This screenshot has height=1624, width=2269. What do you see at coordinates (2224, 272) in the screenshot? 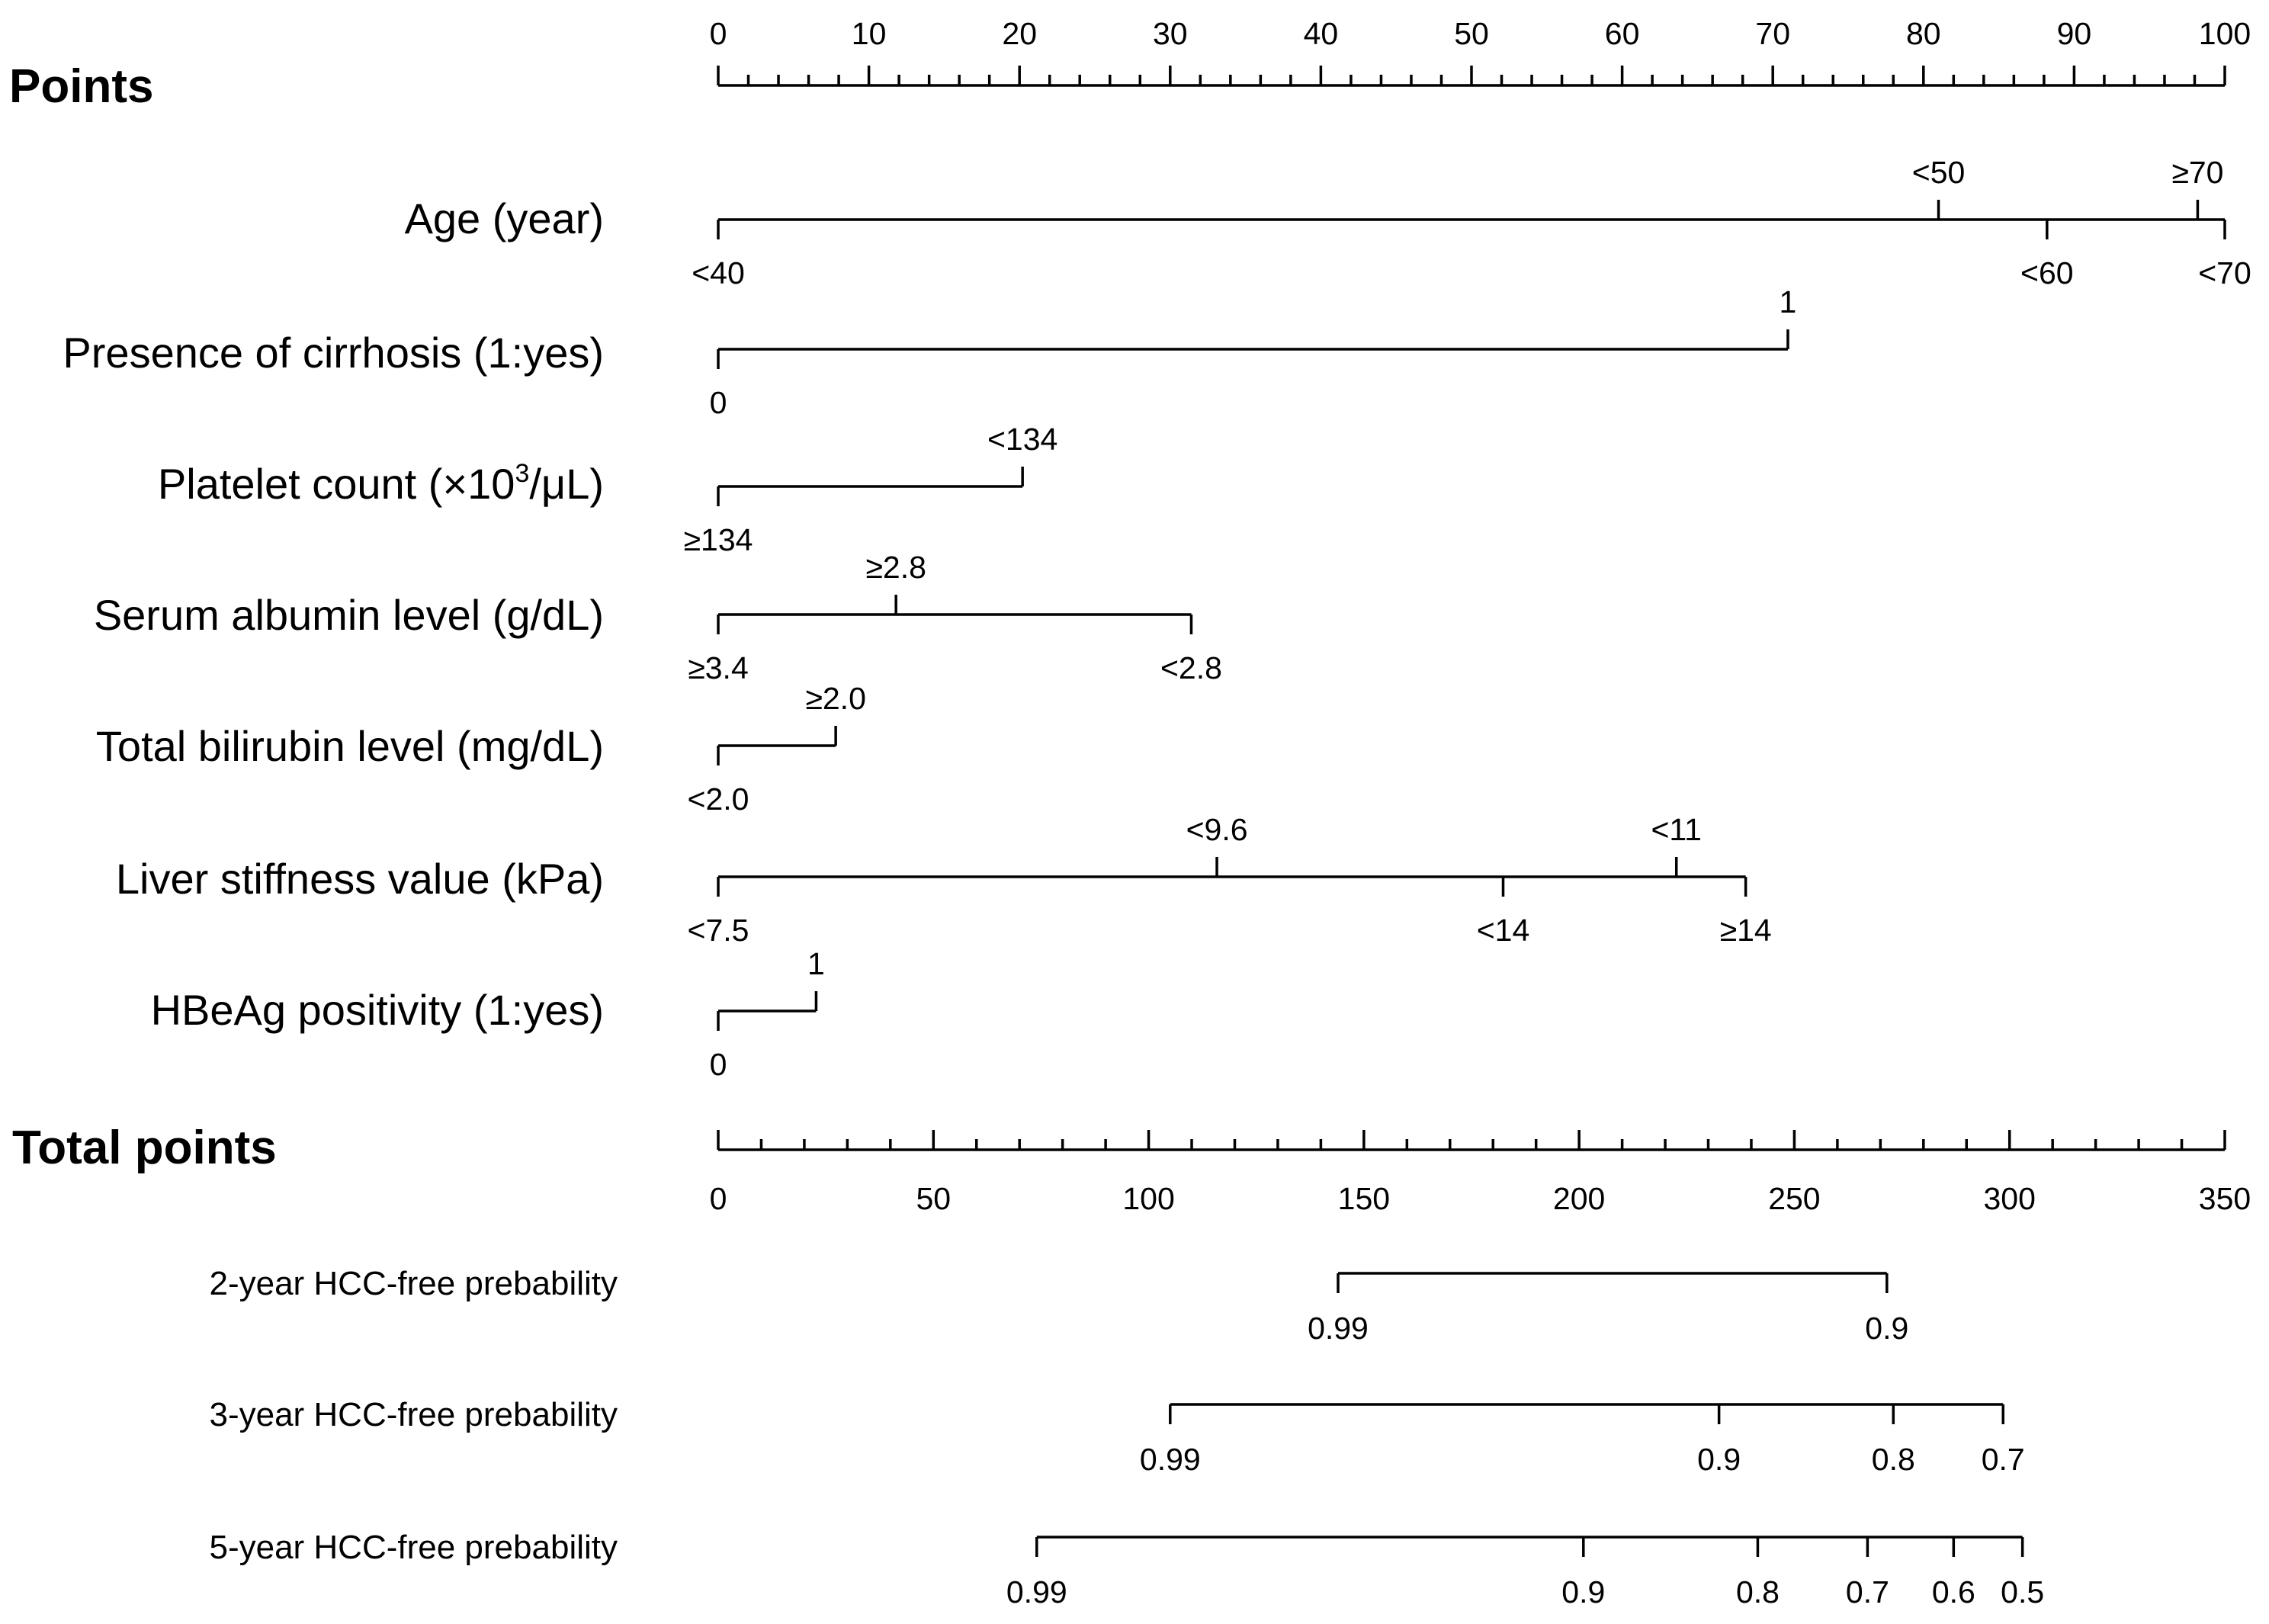
I see `variable-tick-label-lt-70: <70` at bounding box center [2224, 272].